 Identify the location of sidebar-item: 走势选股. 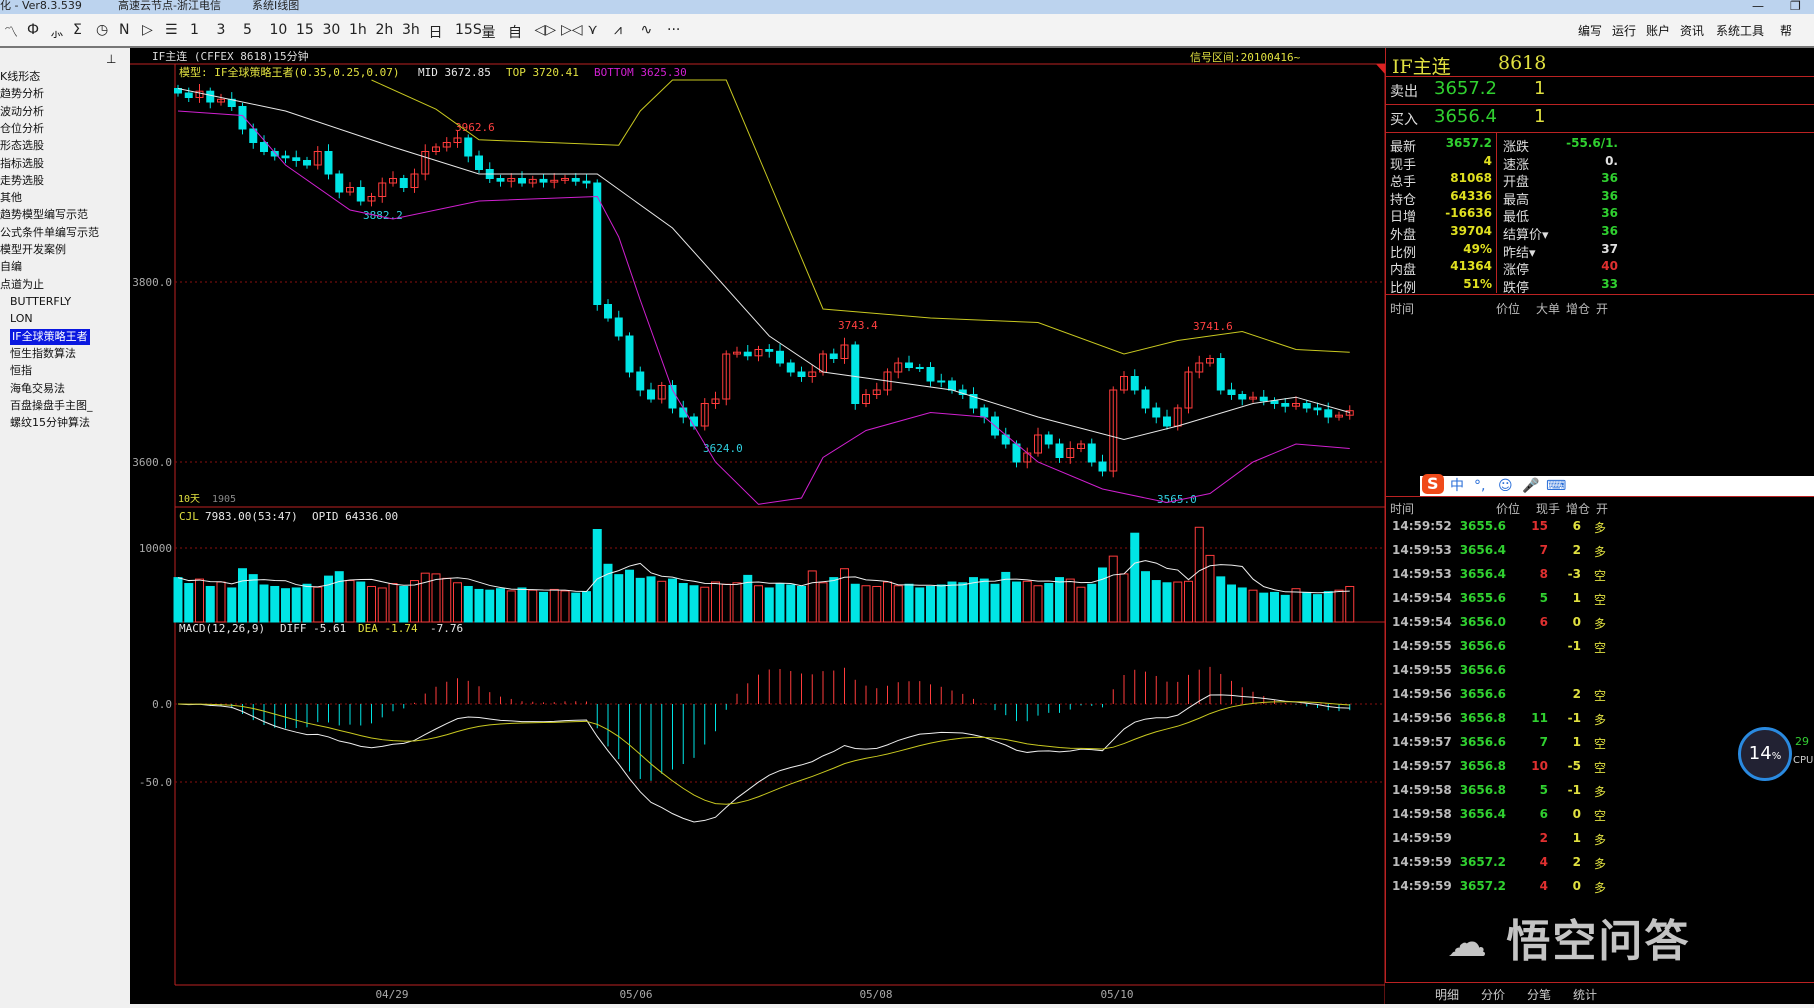
(22, 180).